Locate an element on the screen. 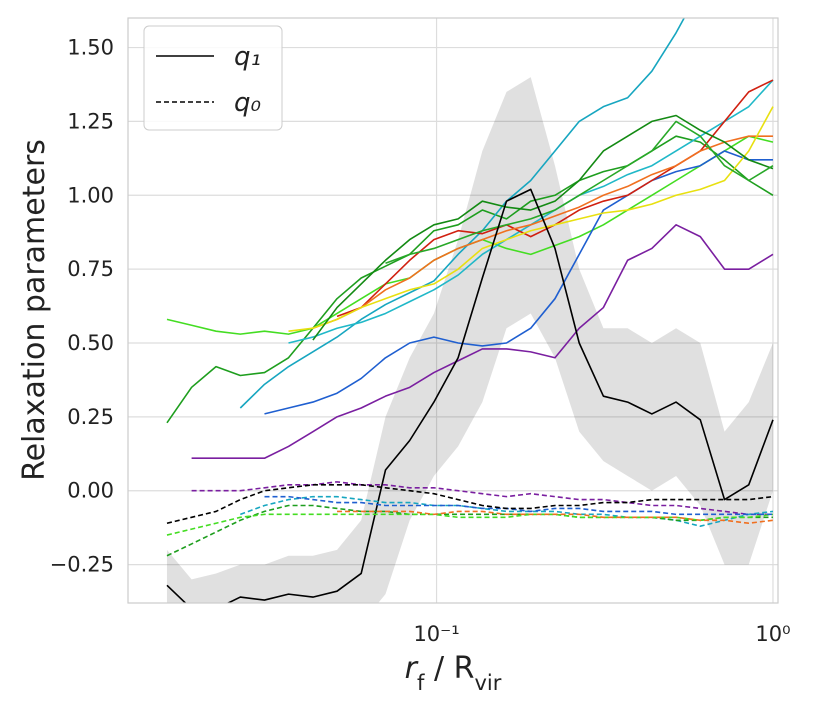 The width and height of the screenshot is (822, 705). y-tick-label: −0.25 is located at coordinates (82, 565).